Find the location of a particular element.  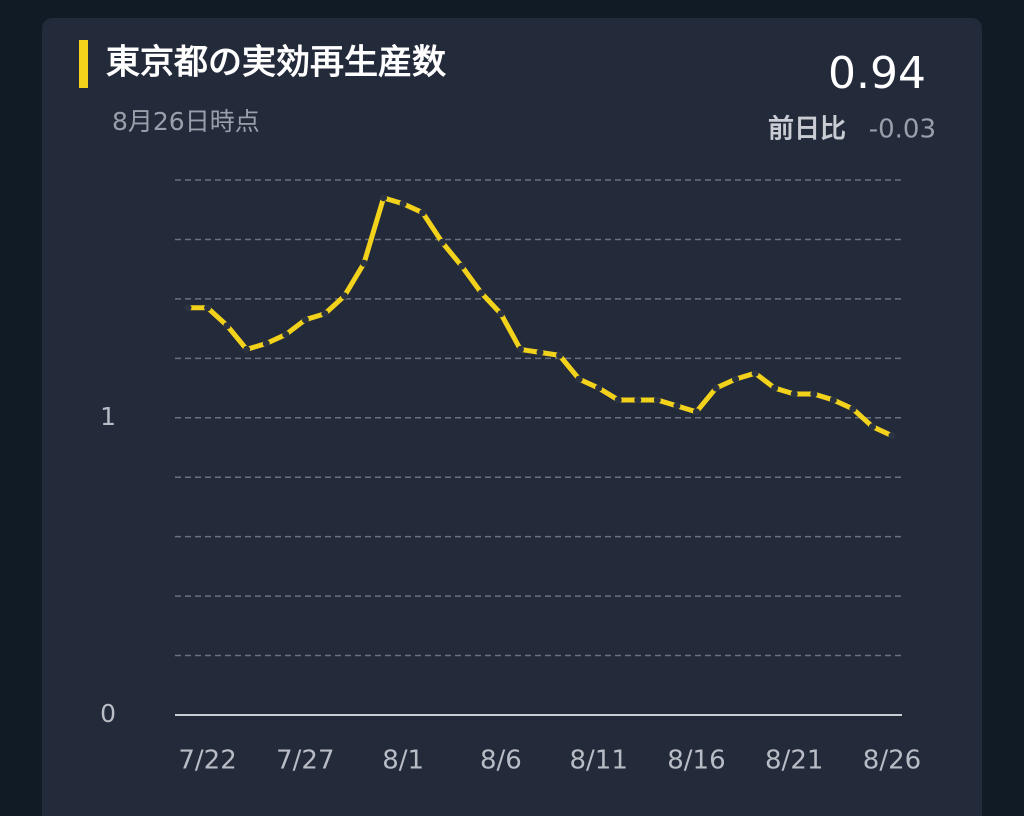

y-tick-label: 1 is located at coordinates (108, 416).